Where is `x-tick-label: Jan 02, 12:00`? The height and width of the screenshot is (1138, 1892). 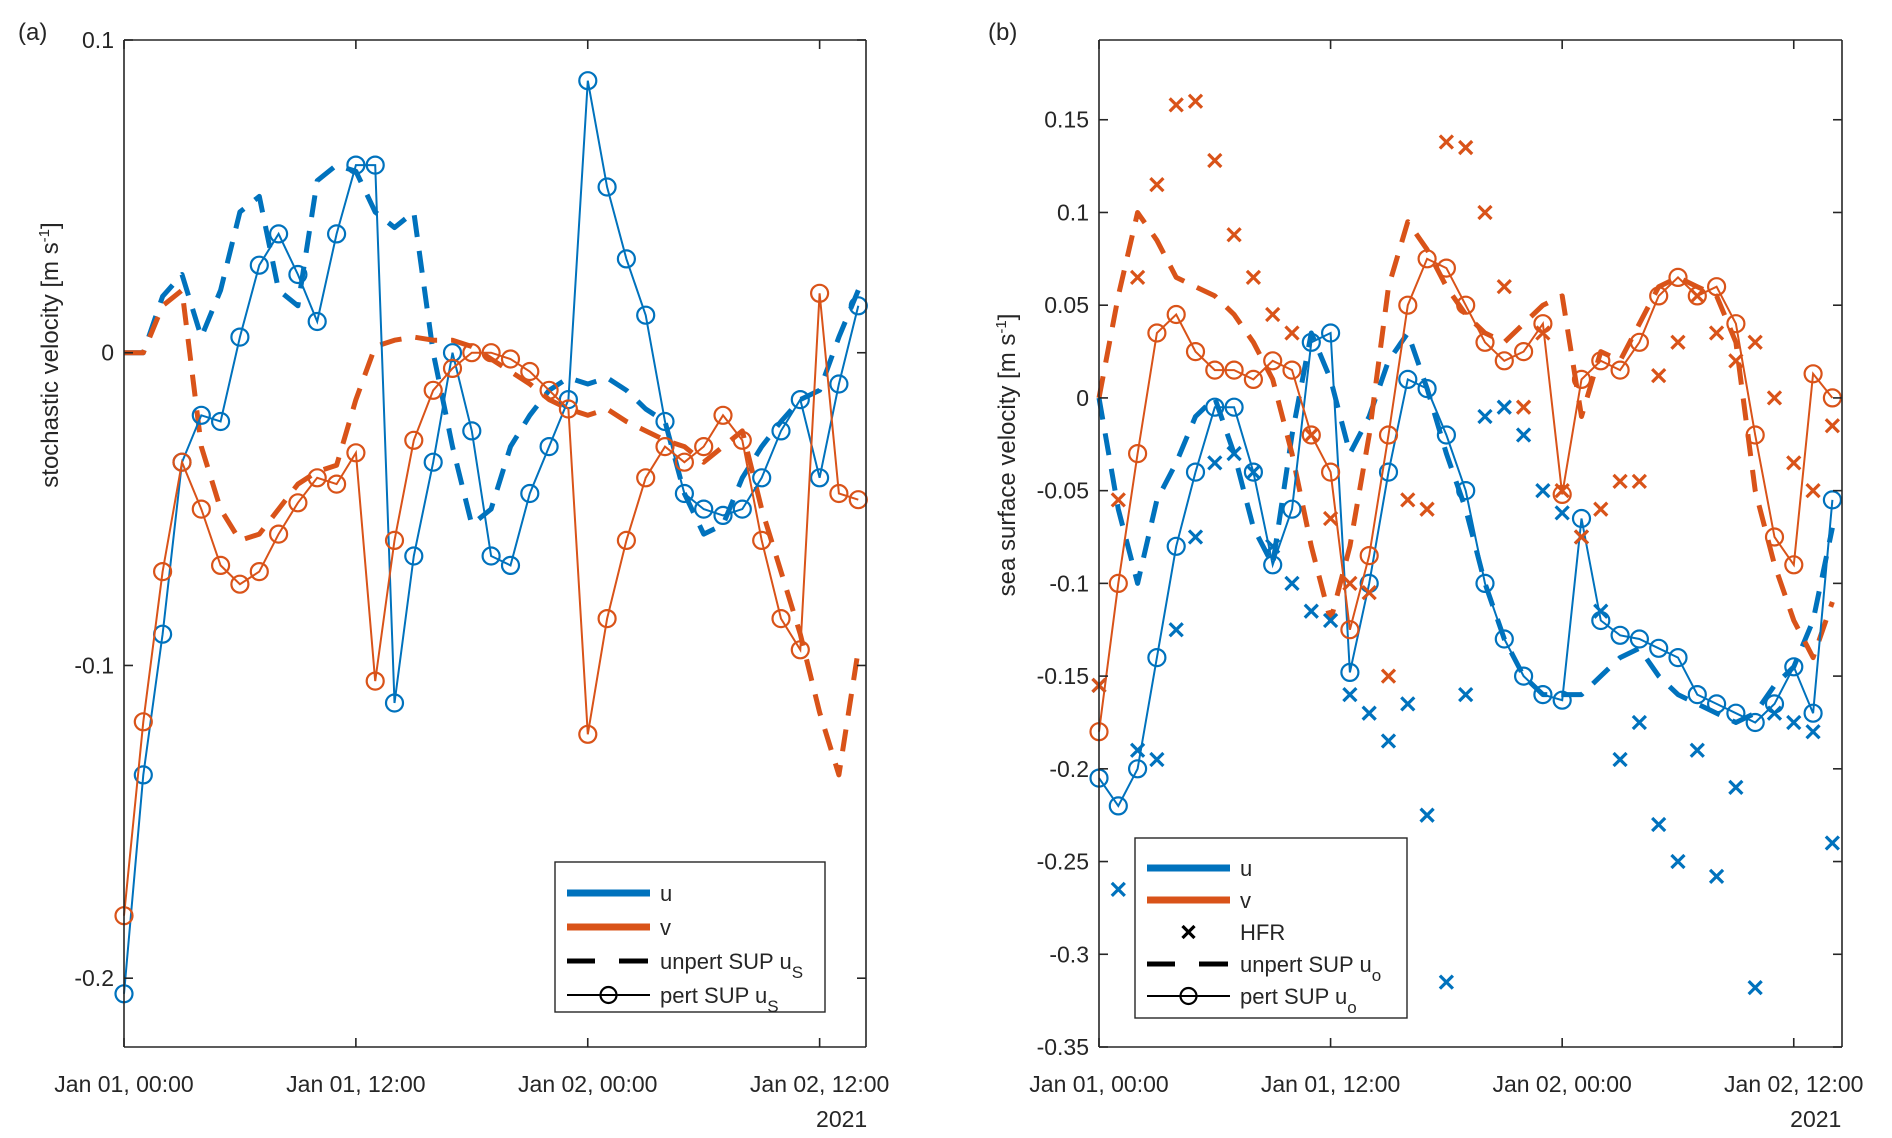
x-tick-label: Jan 02, 12:00 is located at coordinates (819, 1084).